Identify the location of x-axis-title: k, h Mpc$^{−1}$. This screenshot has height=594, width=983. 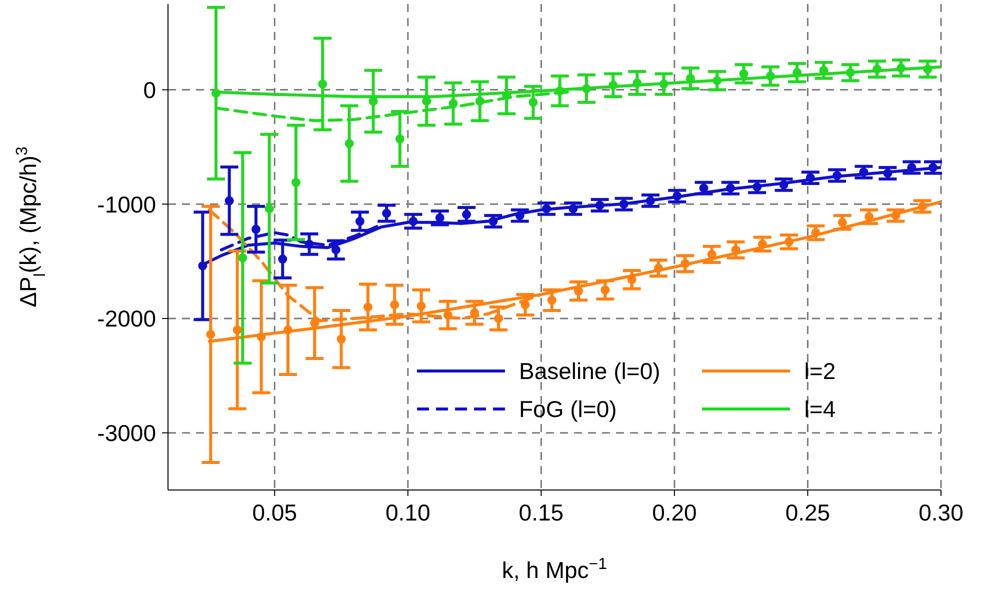
(555, 569).